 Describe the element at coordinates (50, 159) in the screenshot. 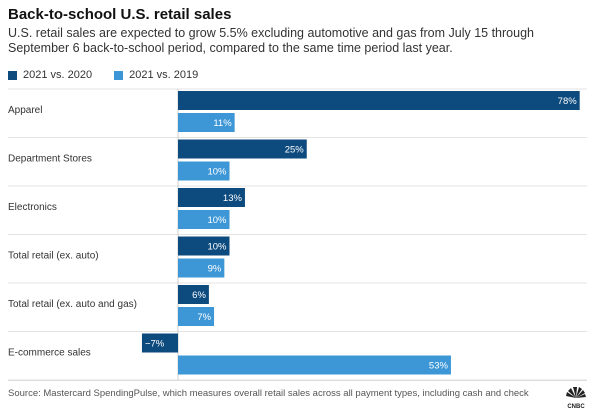

I see `category-label-department-stores: Department Stores` at that location.